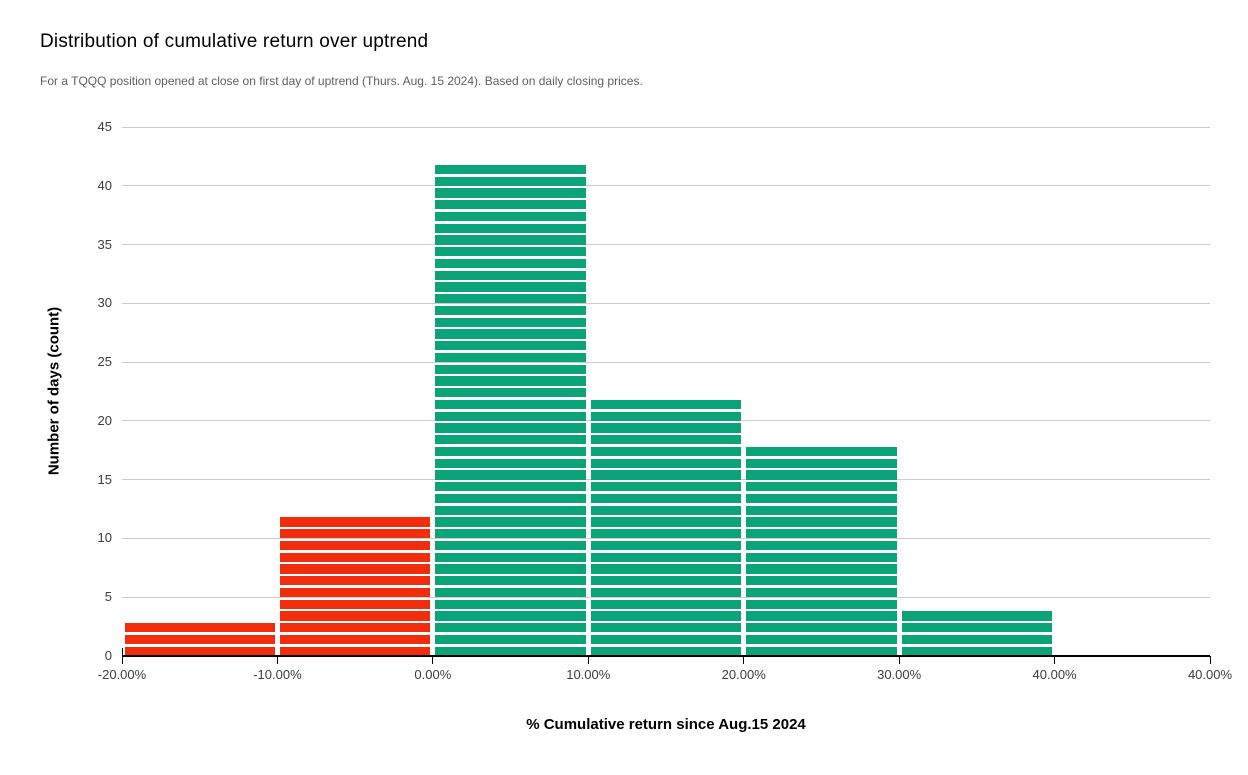 The height and width of the screenshot is (775, 1248). Describe the element at coordinates (104, 185) in the screenshot. I see `y-tick-label: 40` at that location.